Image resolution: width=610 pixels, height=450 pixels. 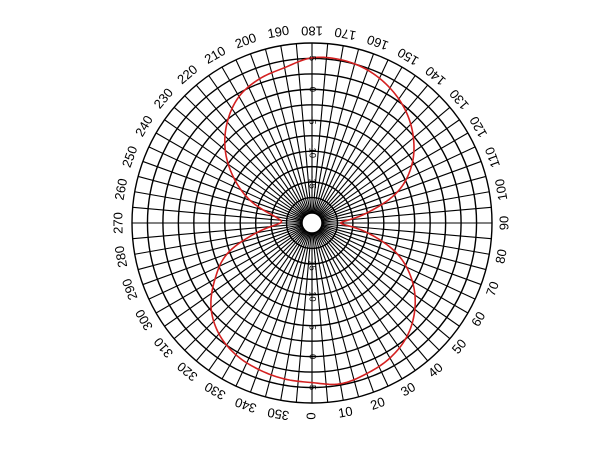 What do you see at coordinates (163, 98) in the screenshot?
I see `angle-tick-label: 230` at bounding box center [163, 98].